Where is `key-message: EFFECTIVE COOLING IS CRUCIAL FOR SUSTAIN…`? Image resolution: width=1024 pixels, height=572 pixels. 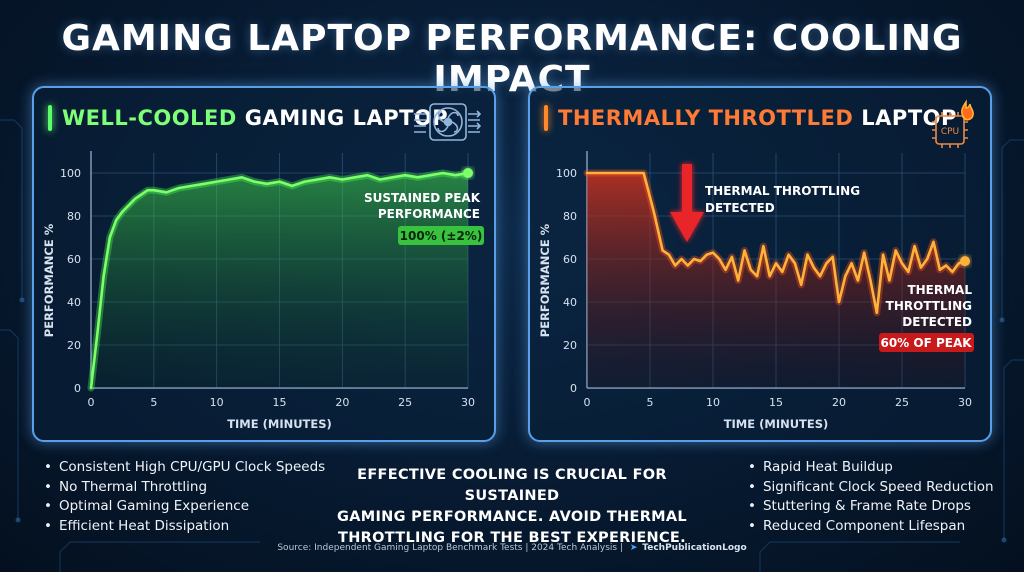 key-message: EFFECTIVE COOLING IS CRUCIAL FOR SUSTAIN… is located at coordinates (512, 507).